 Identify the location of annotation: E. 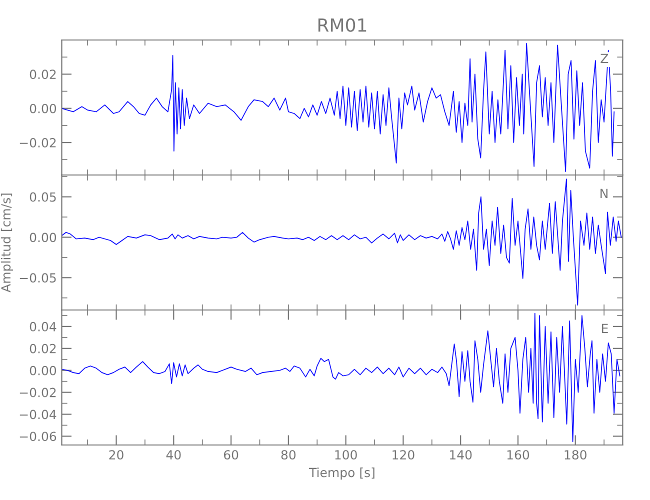
(605, 328).